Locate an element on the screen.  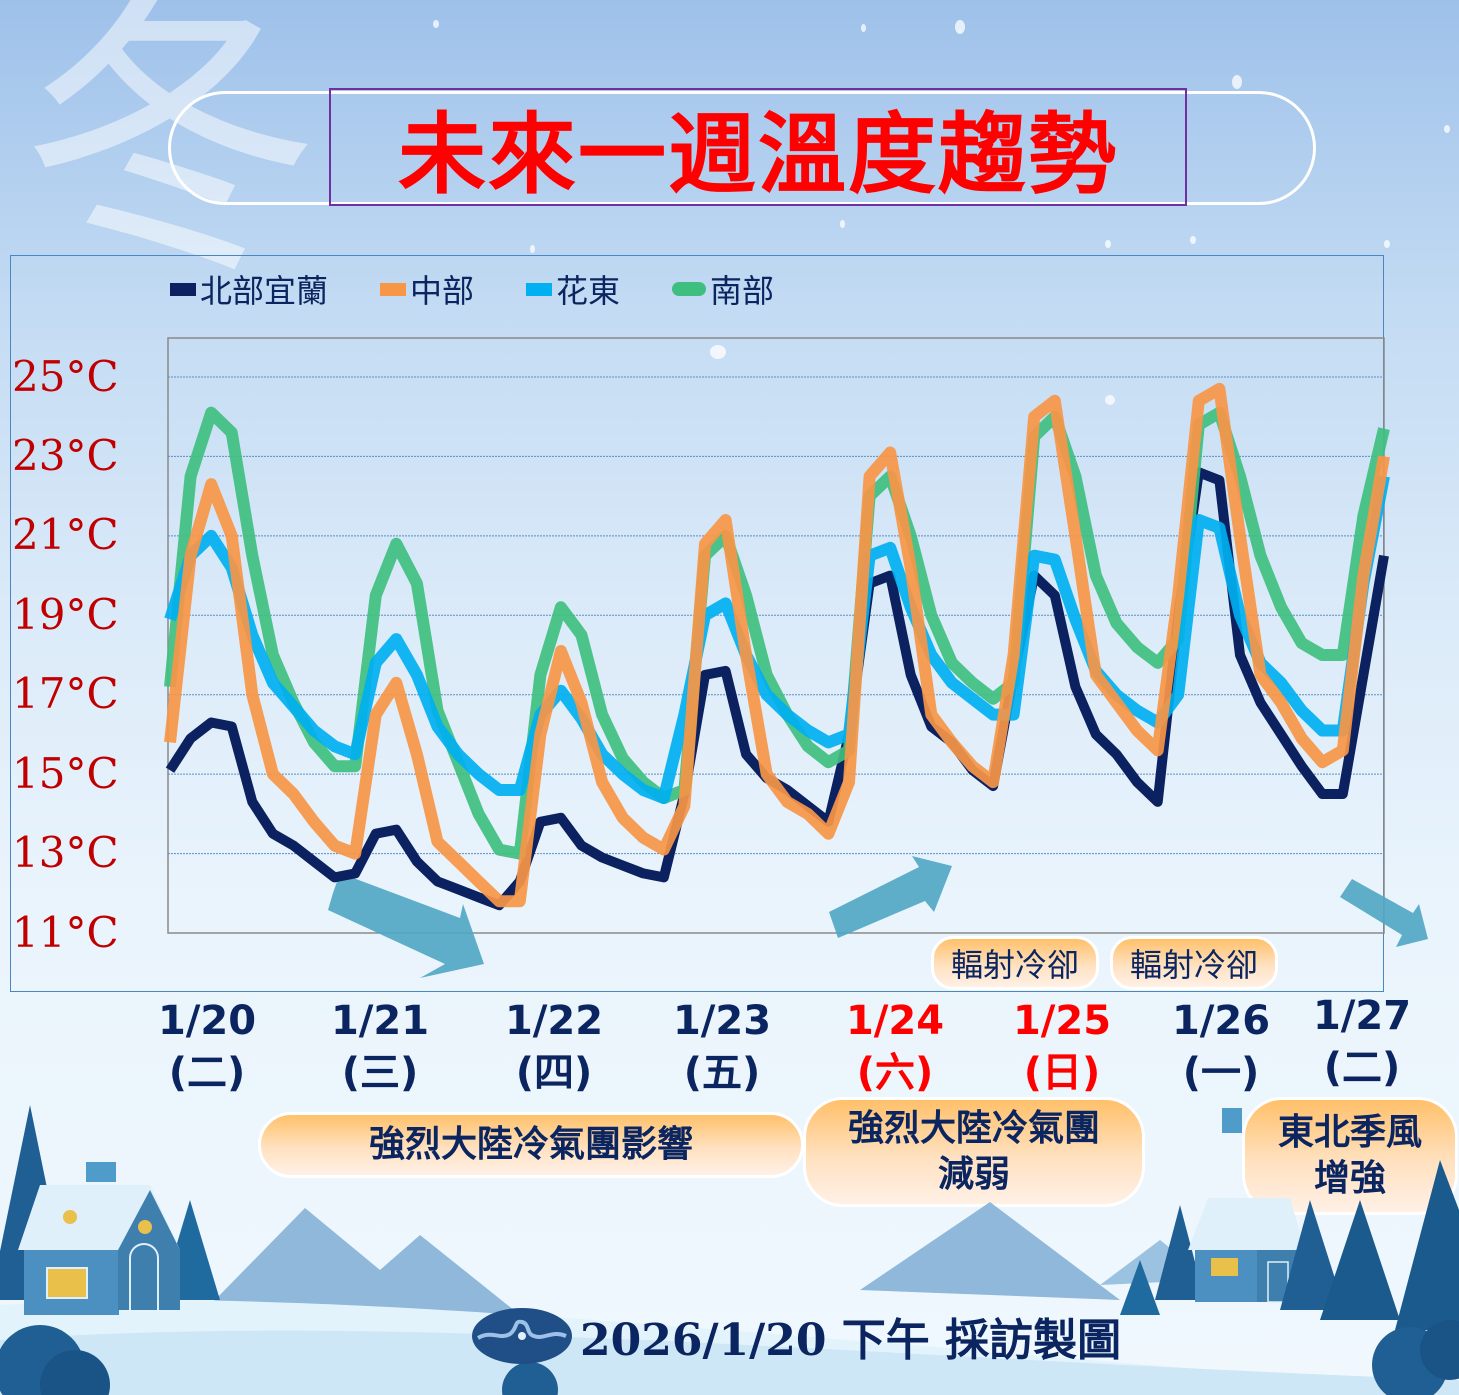
x-label-1-24: 1/24 (六) is located at coordinates (895, 1047).